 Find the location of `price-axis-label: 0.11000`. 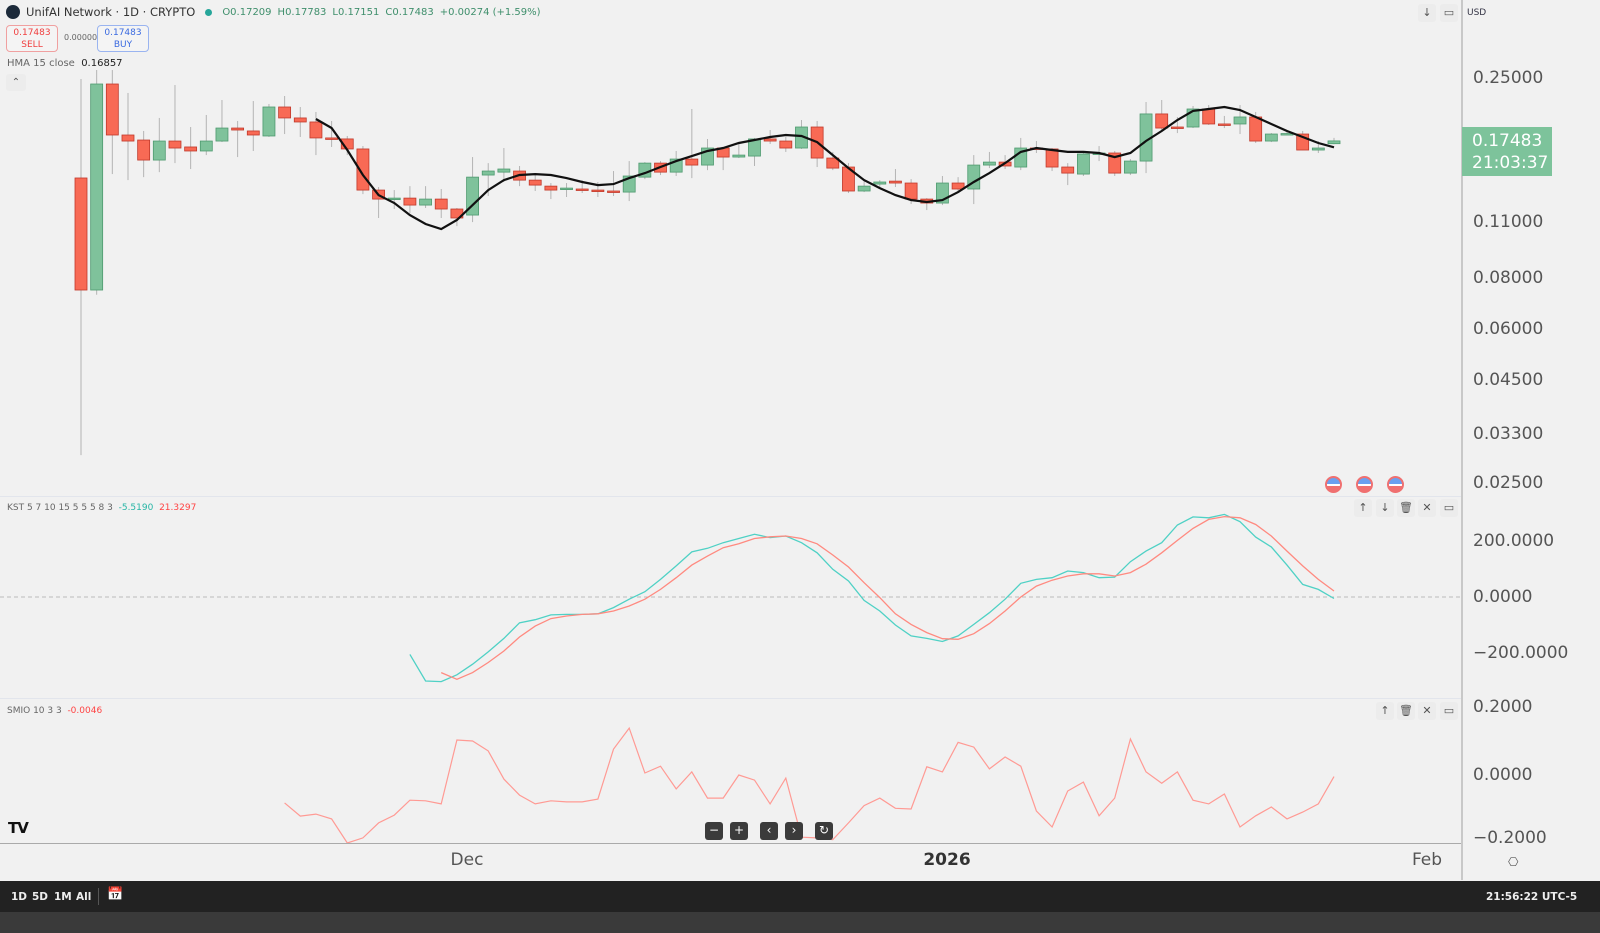

price-axis-label: 0.11000 is located at coordinates (1508, 222).